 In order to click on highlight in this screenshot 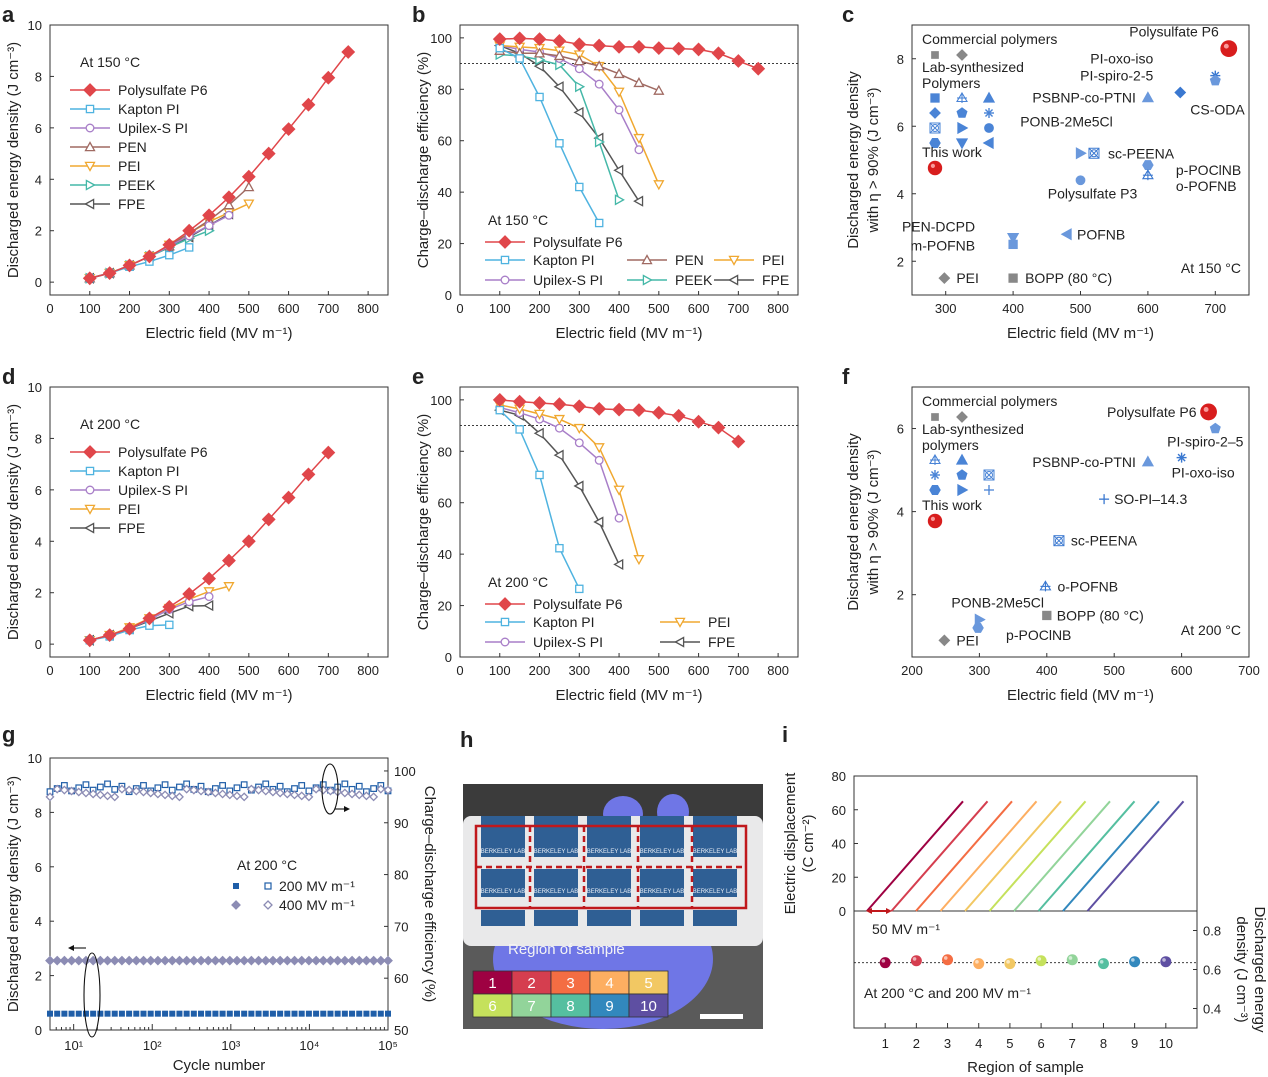, I will do `click(1133, 960)`.